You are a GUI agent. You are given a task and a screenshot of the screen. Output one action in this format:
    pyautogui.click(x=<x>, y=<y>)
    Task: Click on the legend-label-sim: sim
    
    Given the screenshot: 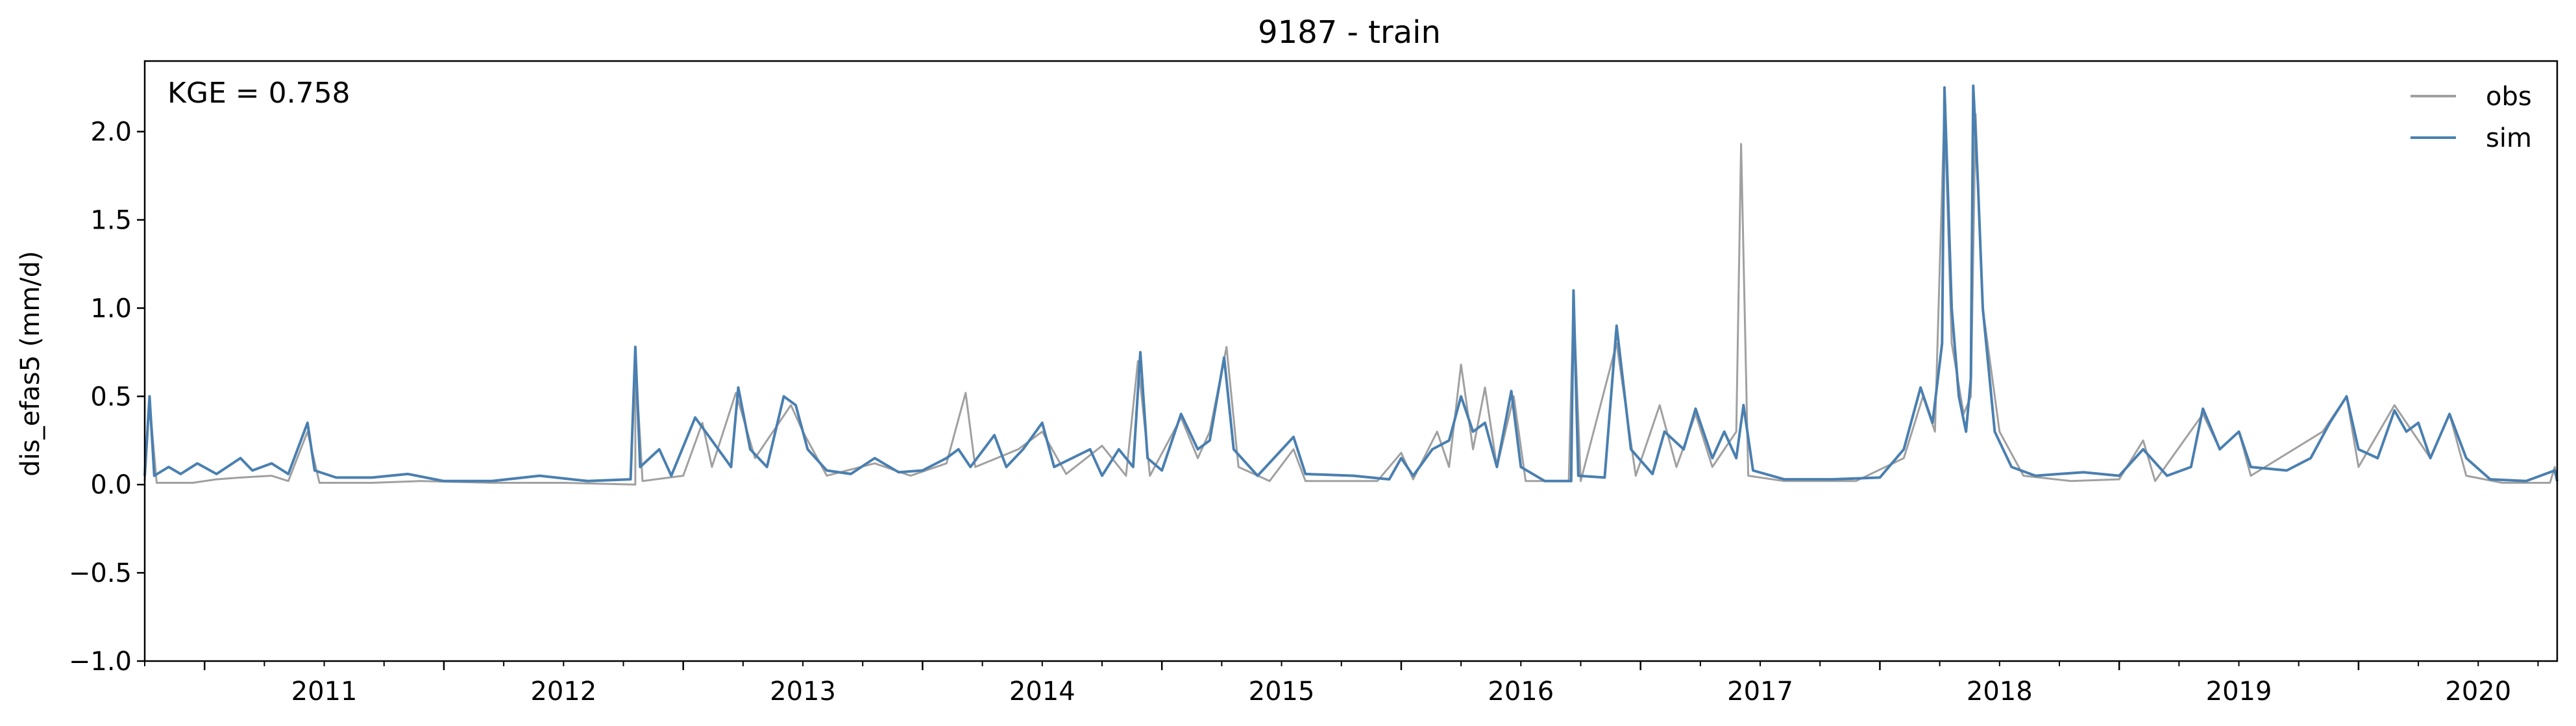 What is the action you would take?
    pyautogui.click(x=2509, y=138)
    